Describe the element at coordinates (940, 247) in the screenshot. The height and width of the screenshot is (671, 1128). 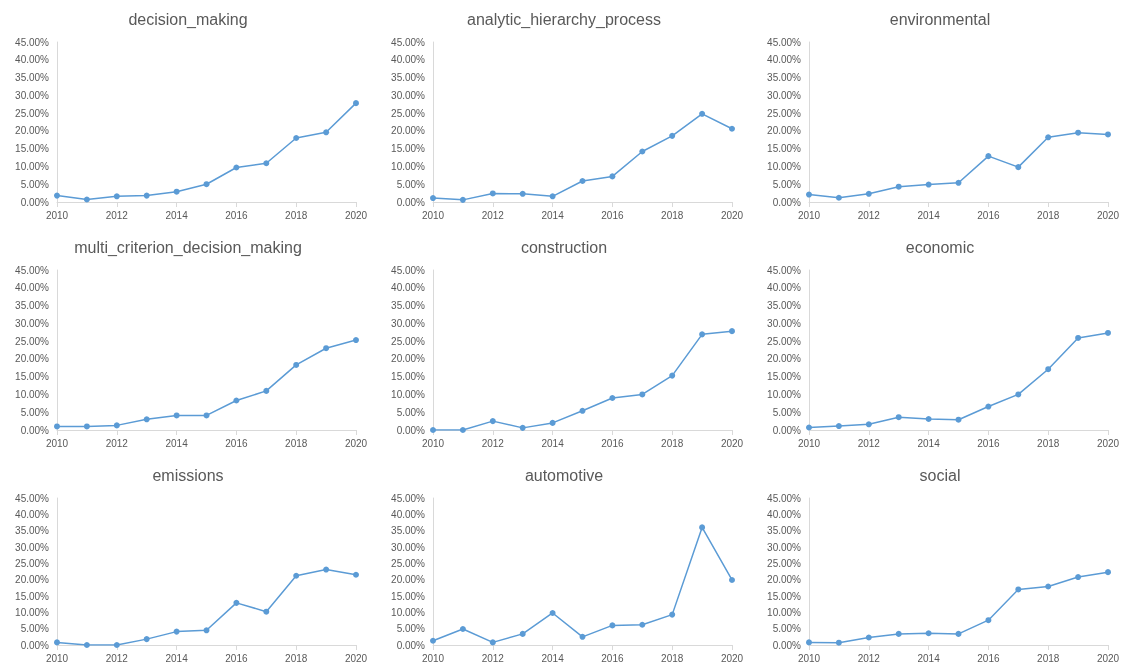
I see `chart-title: economic` at that location.